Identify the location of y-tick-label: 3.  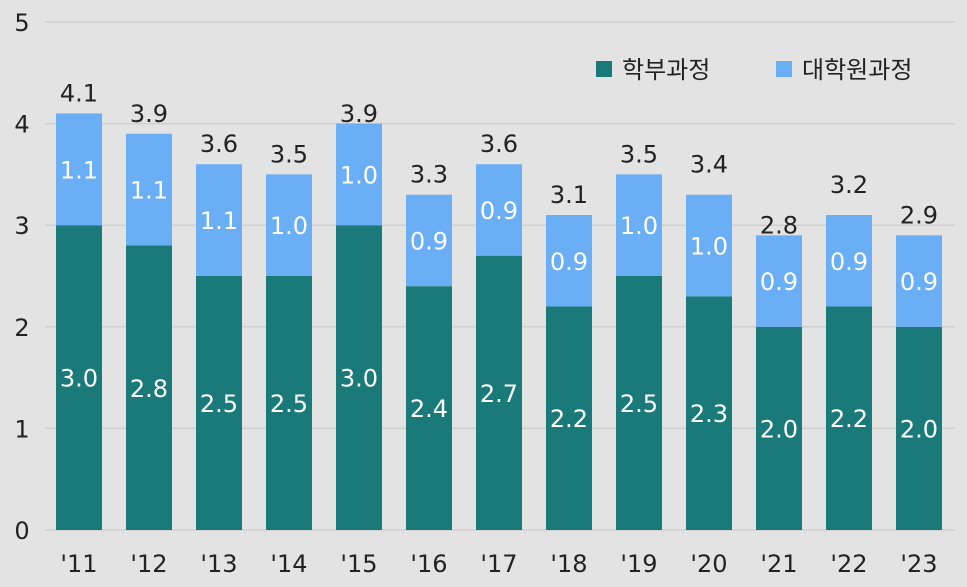
(21, 226).